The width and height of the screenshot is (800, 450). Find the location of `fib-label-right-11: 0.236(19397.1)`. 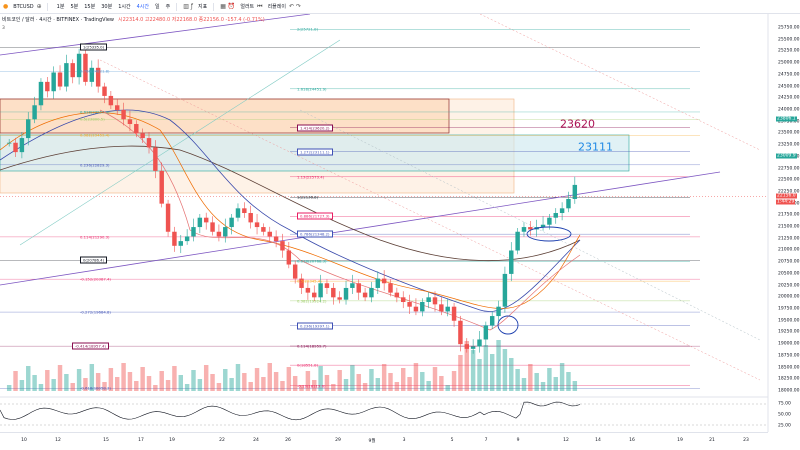

fib-label-right-11: 0.236(19397.1) is located at coordinates (315, 326).